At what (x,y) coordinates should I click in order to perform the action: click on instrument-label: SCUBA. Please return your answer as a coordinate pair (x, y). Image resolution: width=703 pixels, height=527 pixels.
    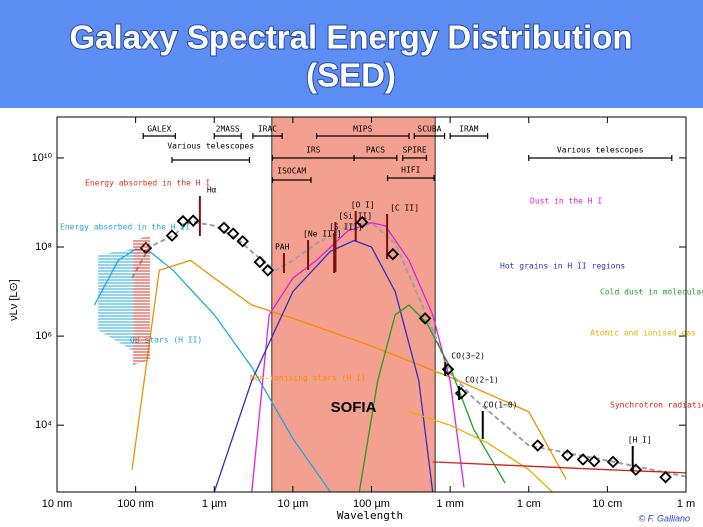
    Looking at the image, I should click on (429, 129).